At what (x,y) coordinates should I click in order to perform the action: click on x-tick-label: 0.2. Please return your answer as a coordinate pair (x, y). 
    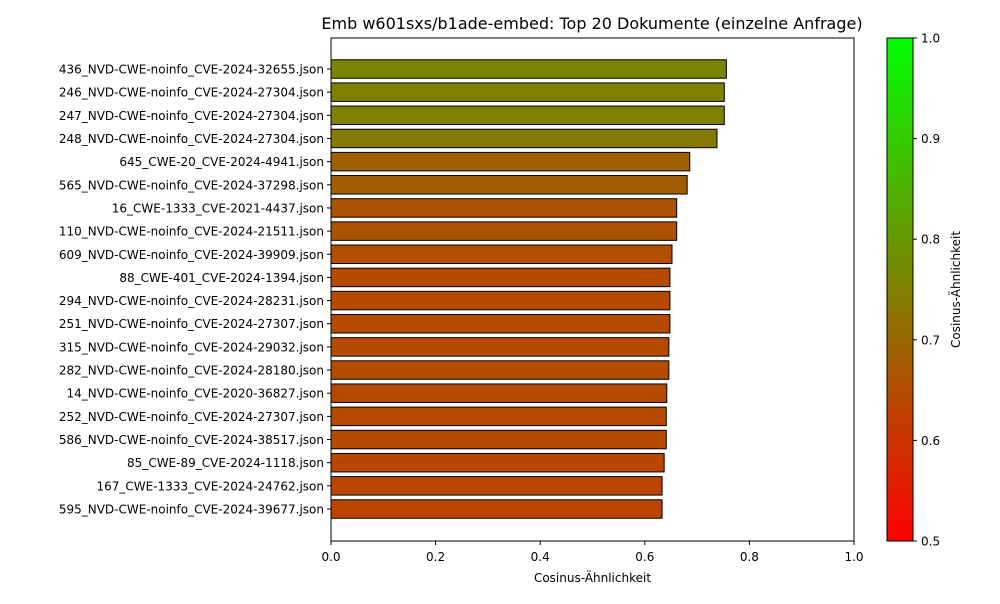
    Looking at the image, I should click on (435, 557).